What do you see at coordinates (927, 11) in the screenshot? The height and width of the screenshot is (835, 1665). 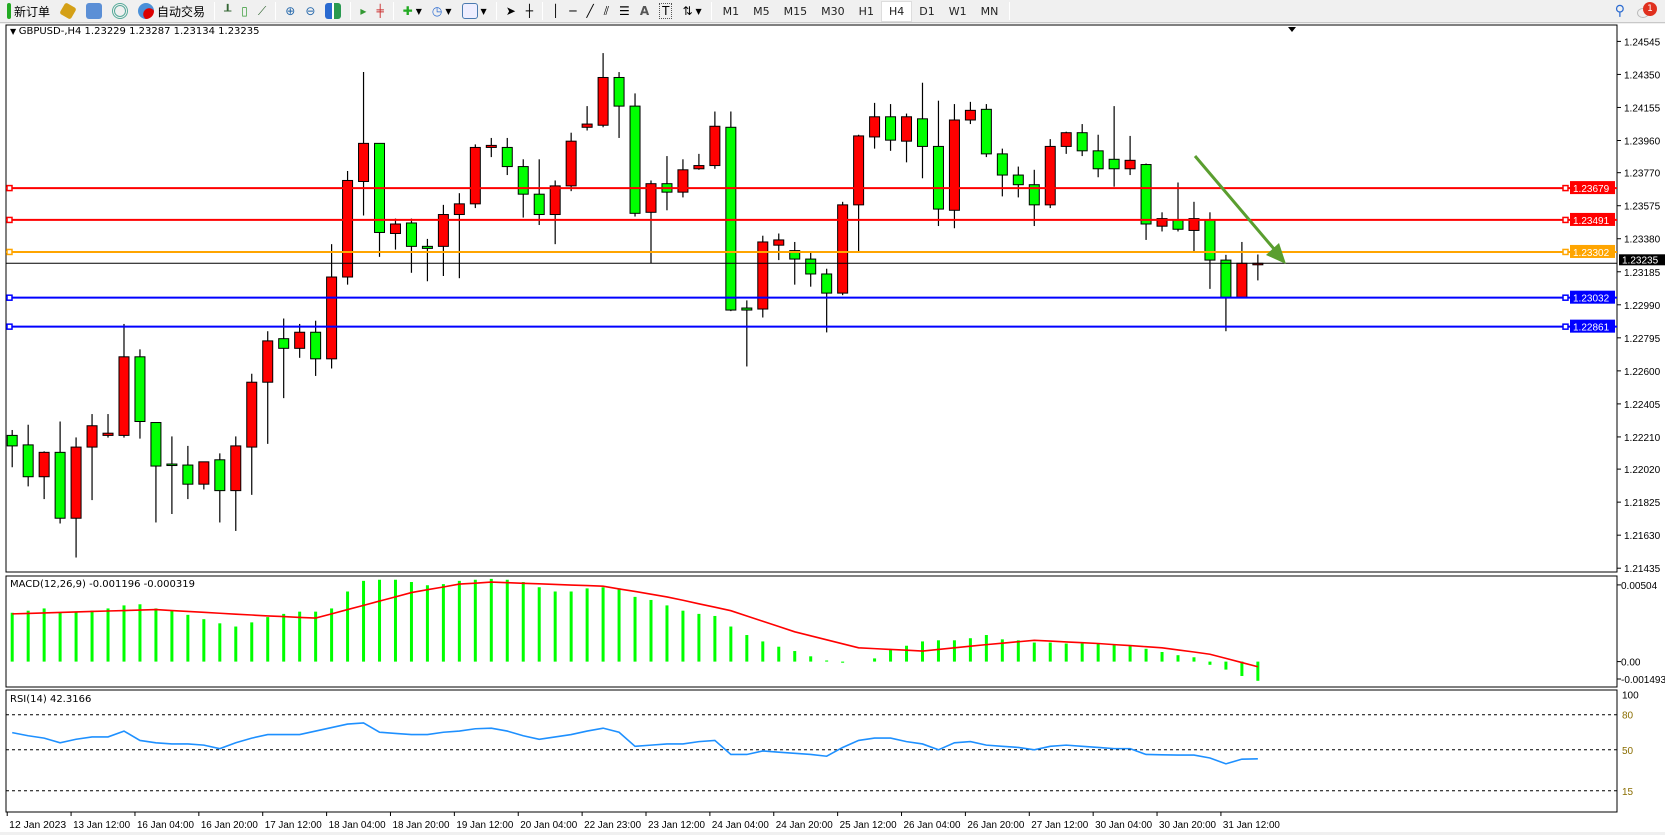 I see `timeframe-d1: D1` at bounding box center [927, 11].